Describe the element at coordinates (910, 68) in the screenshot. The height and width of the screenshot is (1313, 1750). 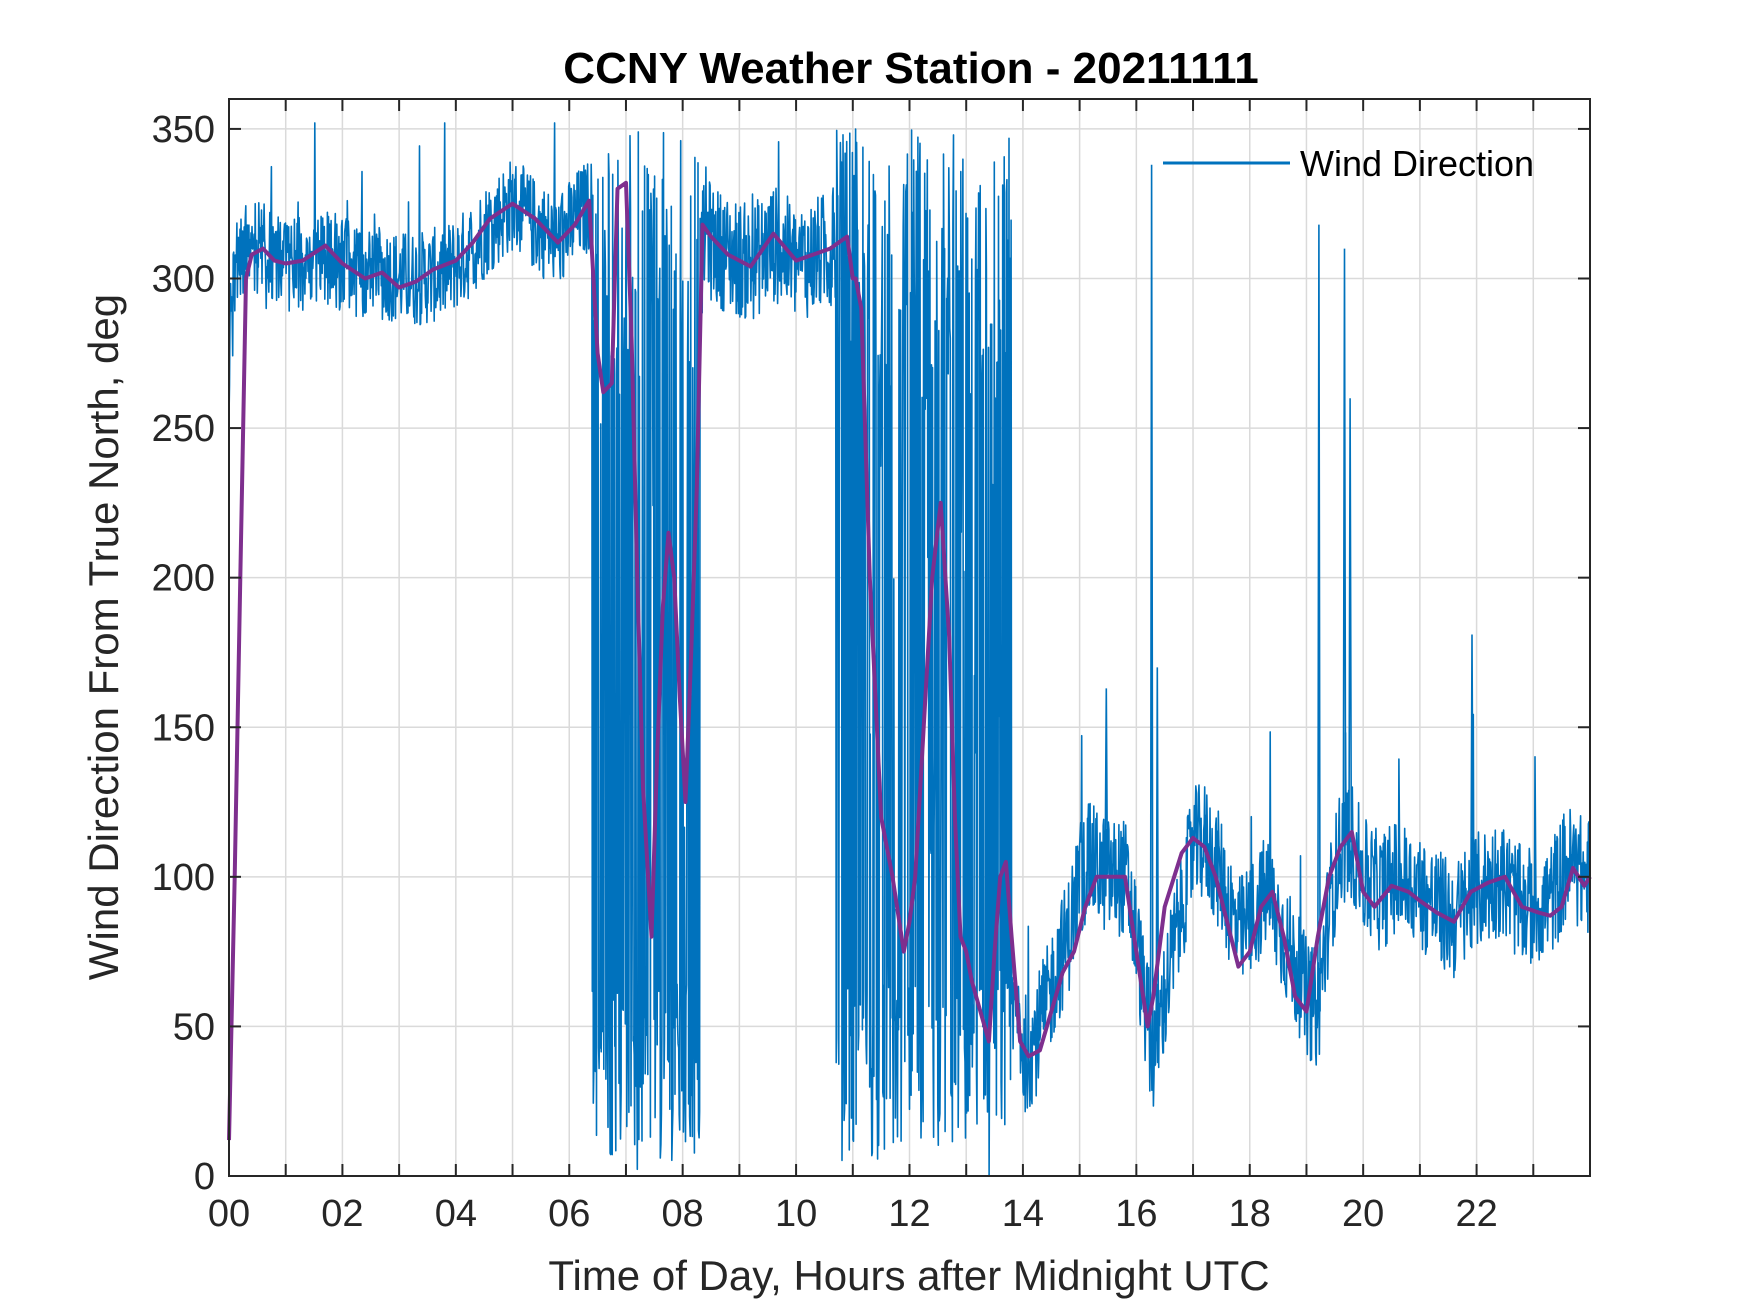
I see `chart-title: CCNY Weather Station - 20211111` at that location.